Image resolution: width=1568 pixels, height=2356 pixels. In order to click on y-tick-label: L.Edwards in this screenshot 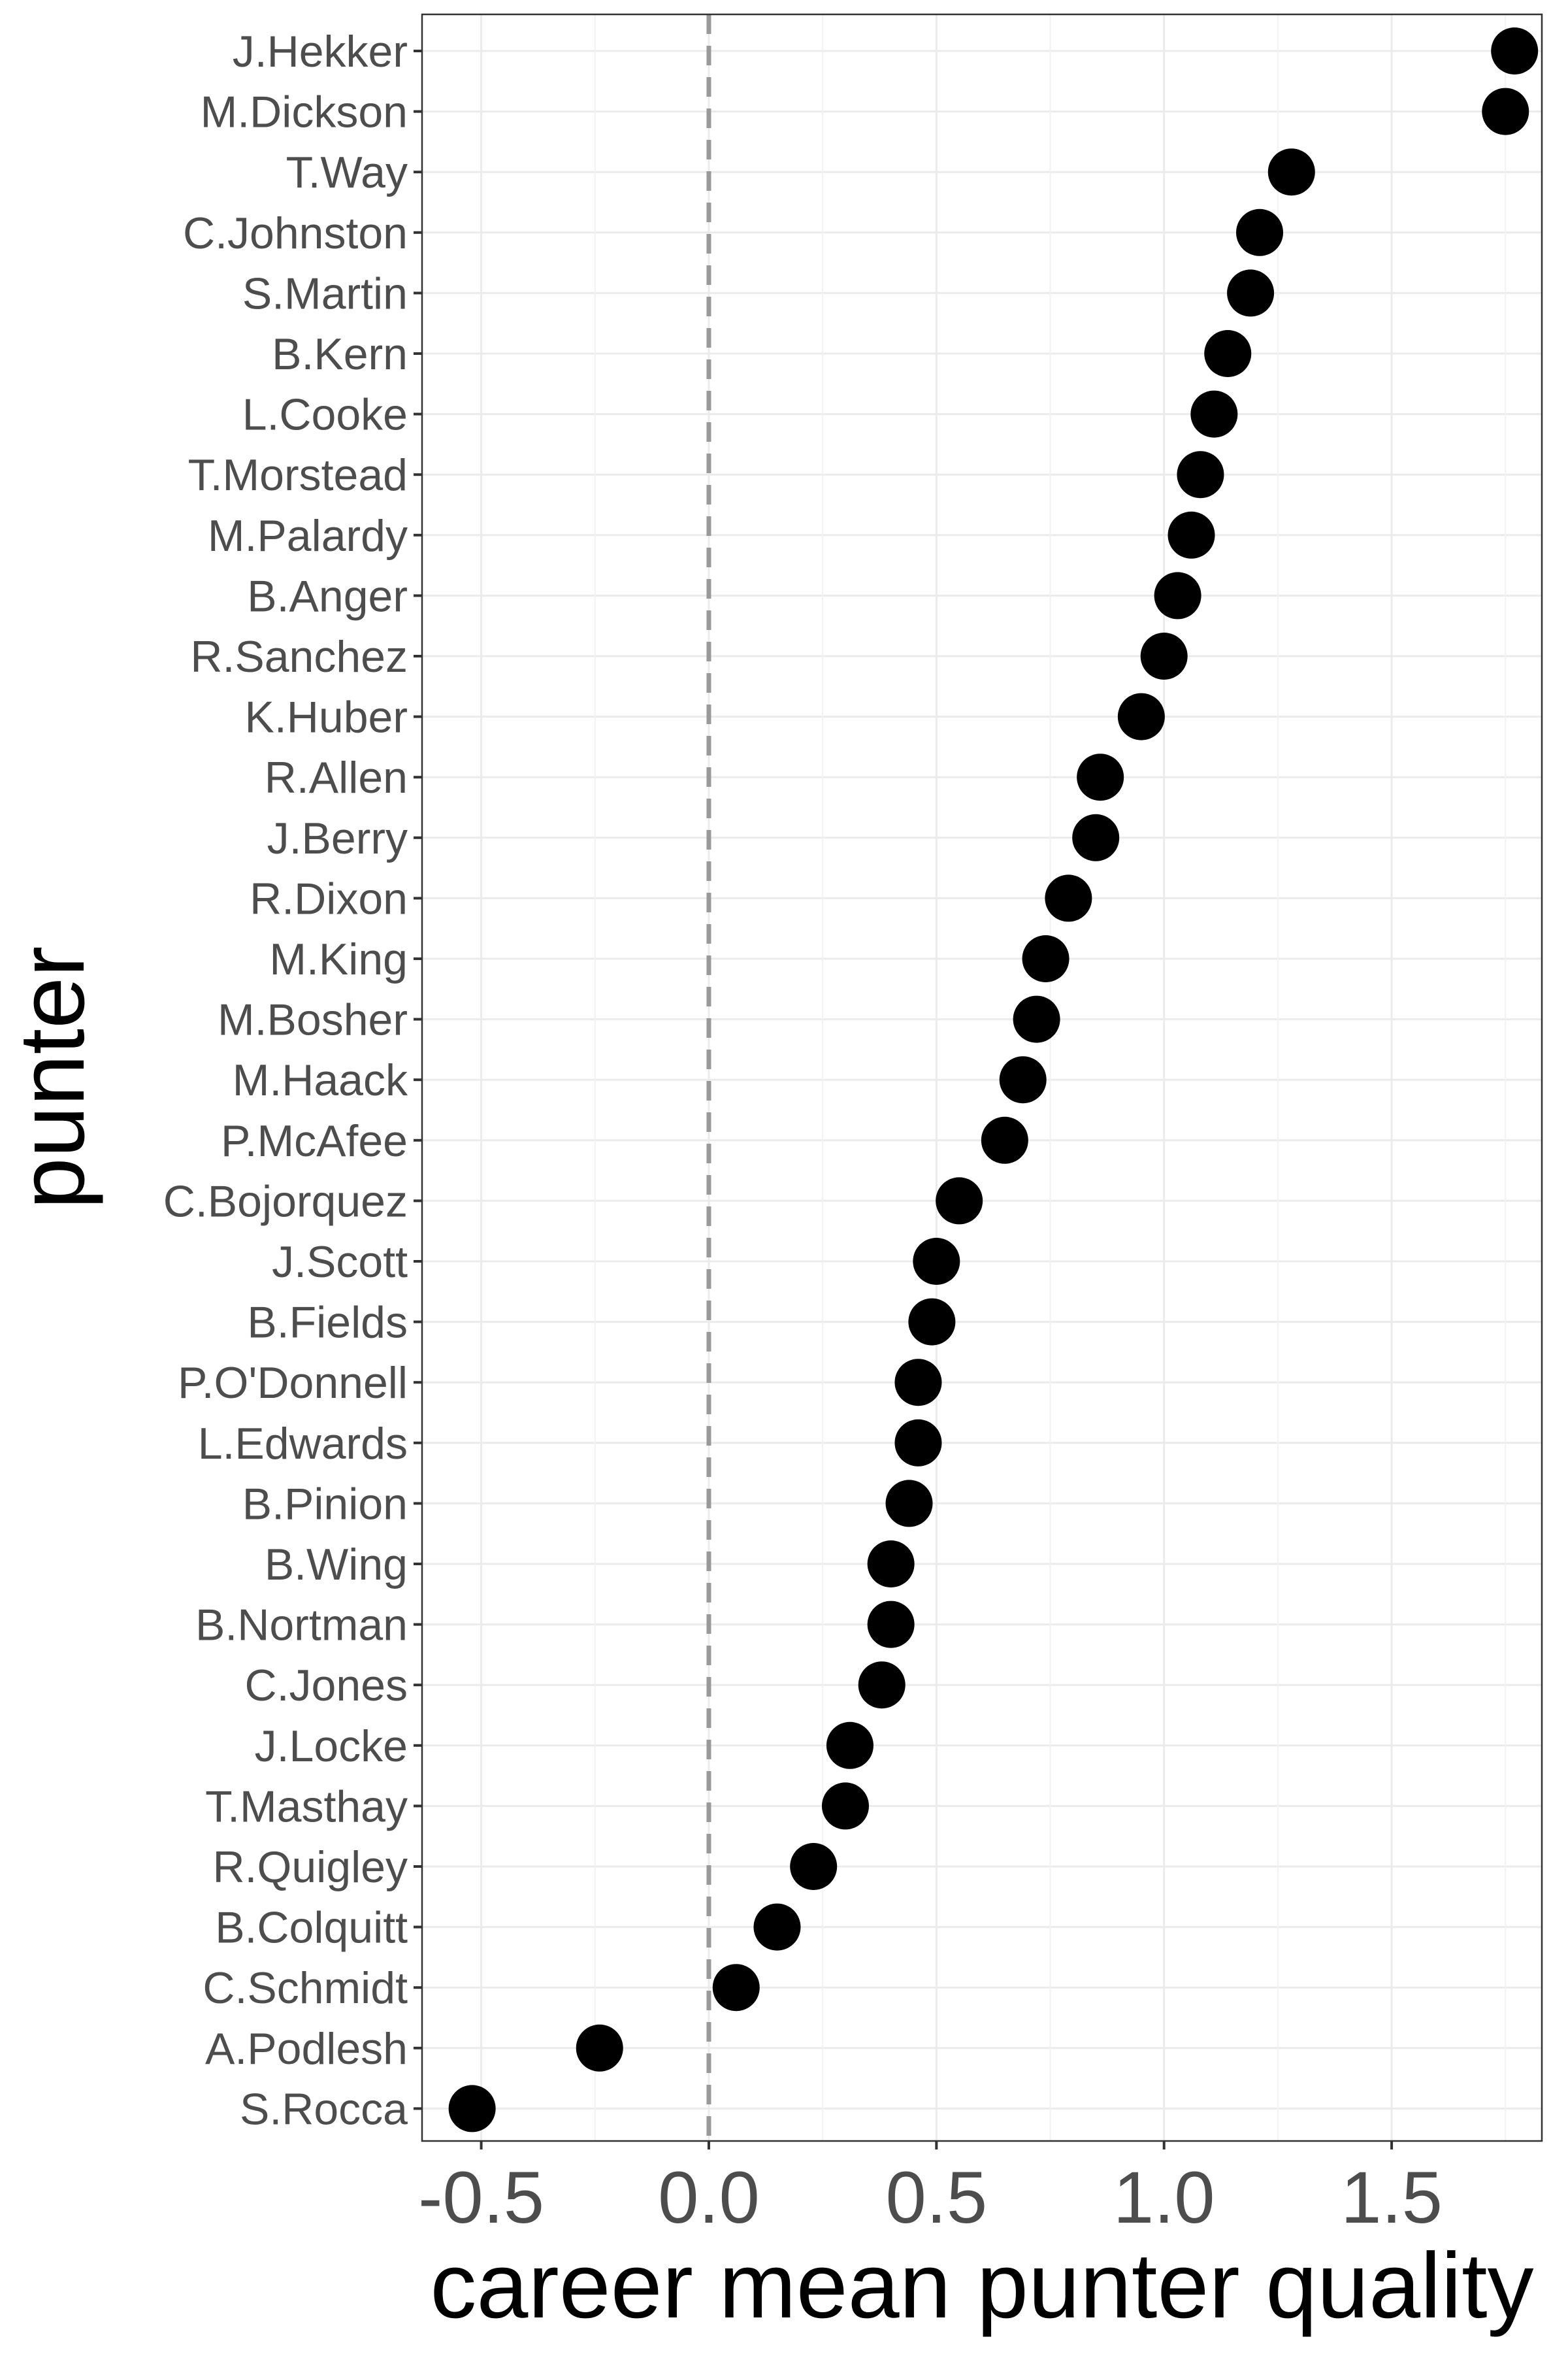, I will do `click(303, 1443)`.